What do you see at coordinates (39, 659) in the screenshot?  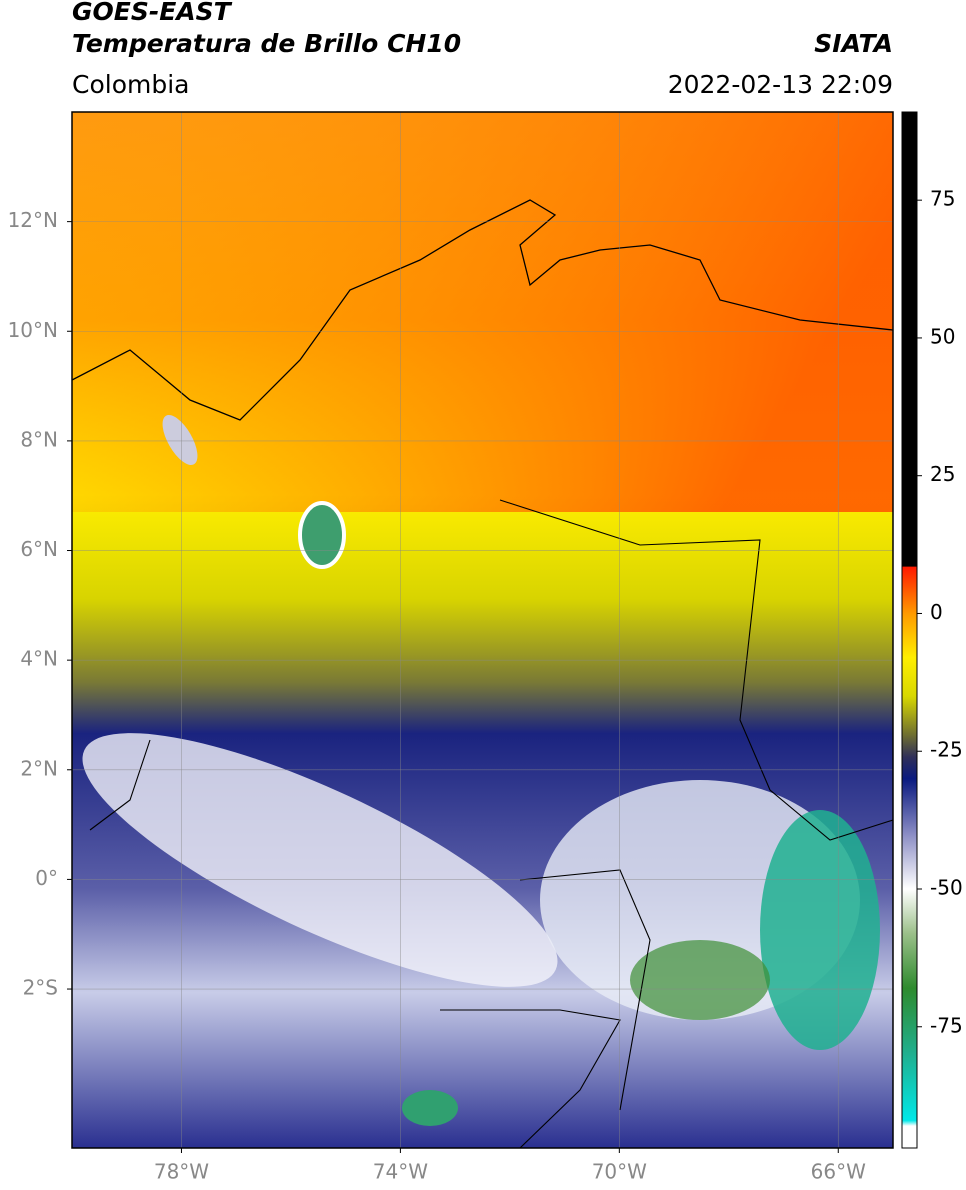 I see `y-tick-label: 4°N` at bounding box center [39, 659].